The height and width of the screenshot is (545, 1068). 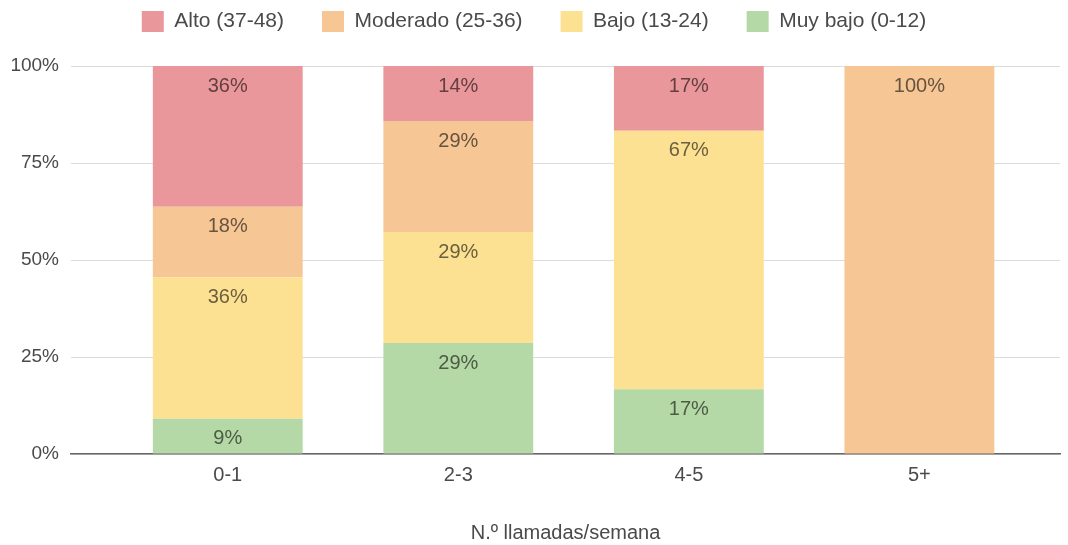 What do you see at coordinates (853, 20) in the screenshot?
I see `legend-label: Muy bajo (0-12)` at bounding box center [853, 20].